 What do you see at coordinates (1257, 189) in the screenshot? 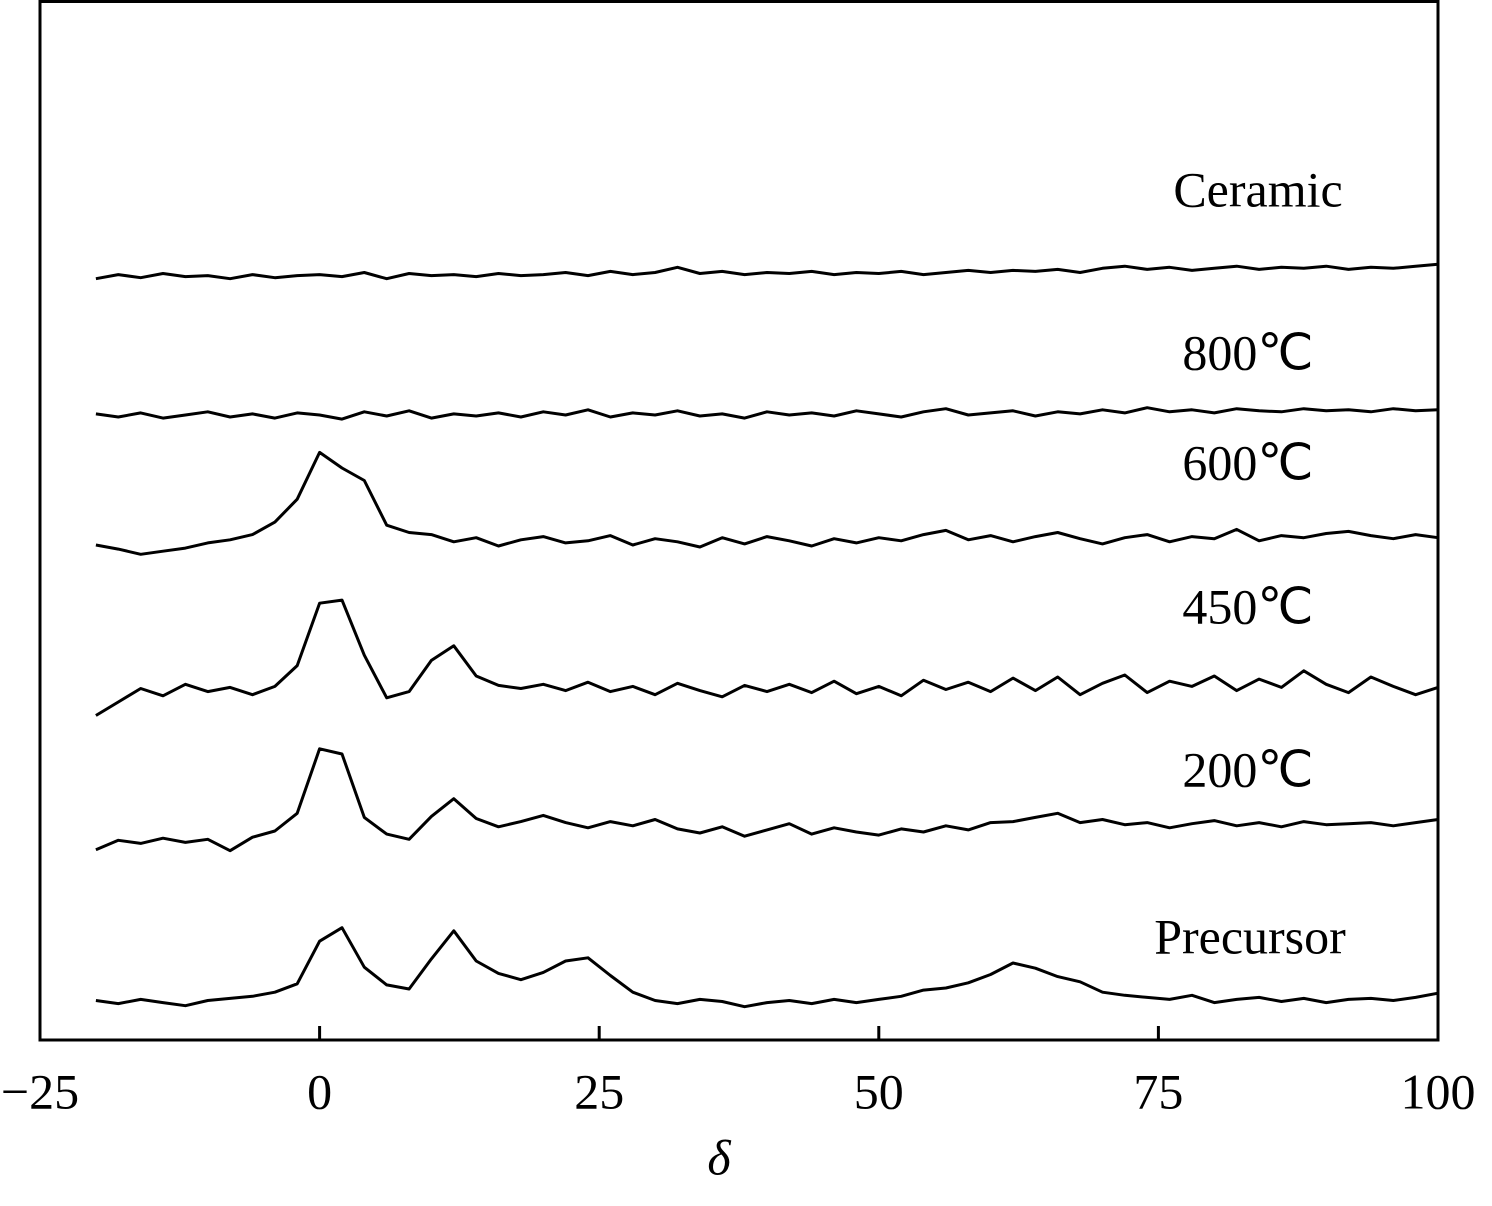
I see `series-label: Ceramic` at bounding box center [1257, 189].